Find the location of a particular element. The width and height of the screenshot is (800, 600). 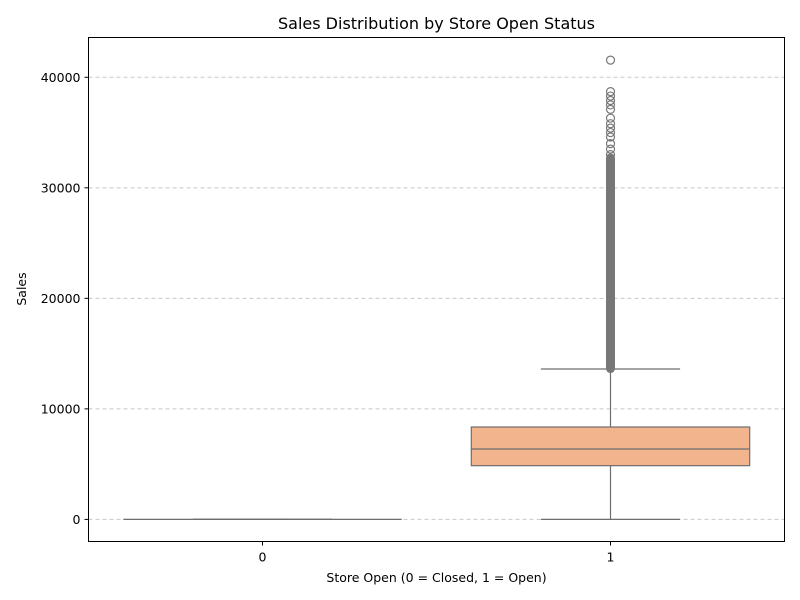

x-tick-label: 1 is located at coordinates (611, 557).